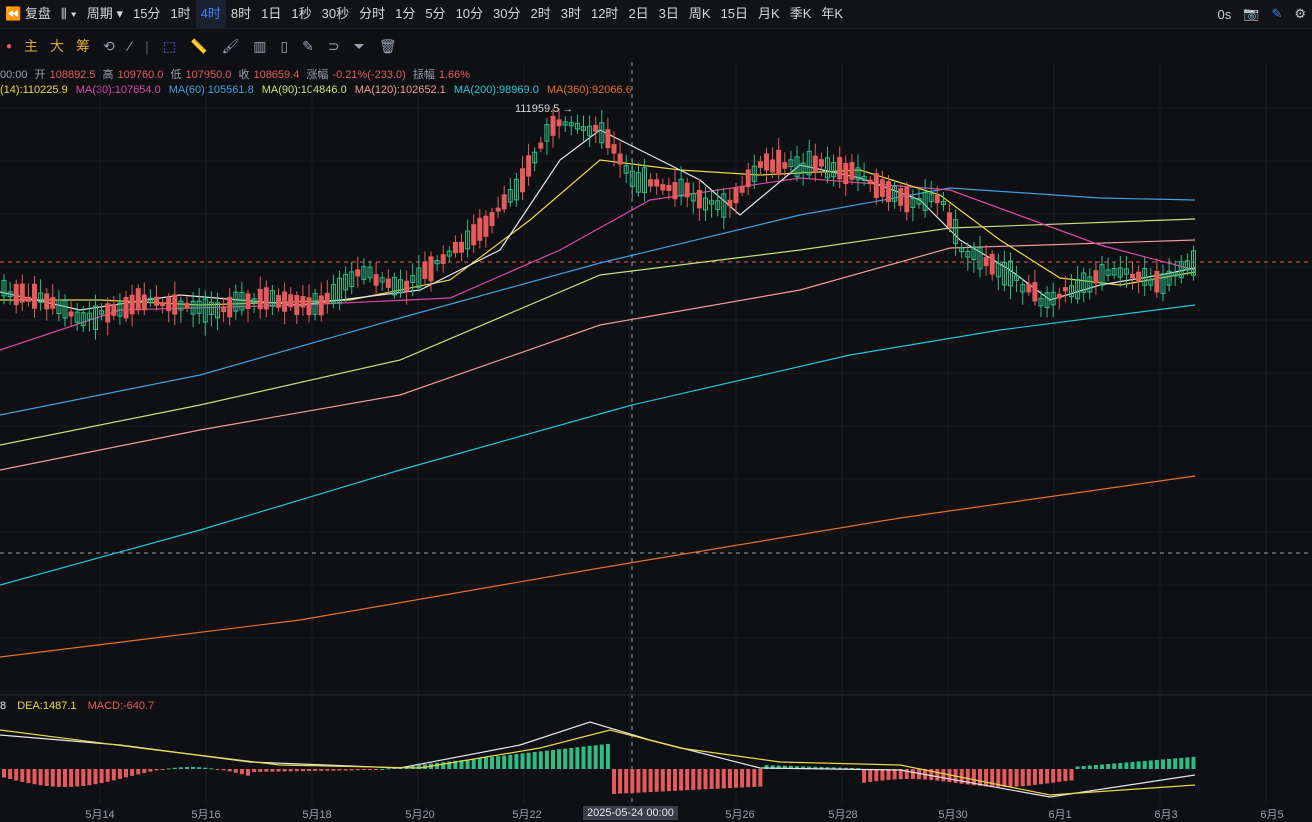 The image size is (1312, 822). I want to click on filter-icon: ⏷, so click(359, 45).